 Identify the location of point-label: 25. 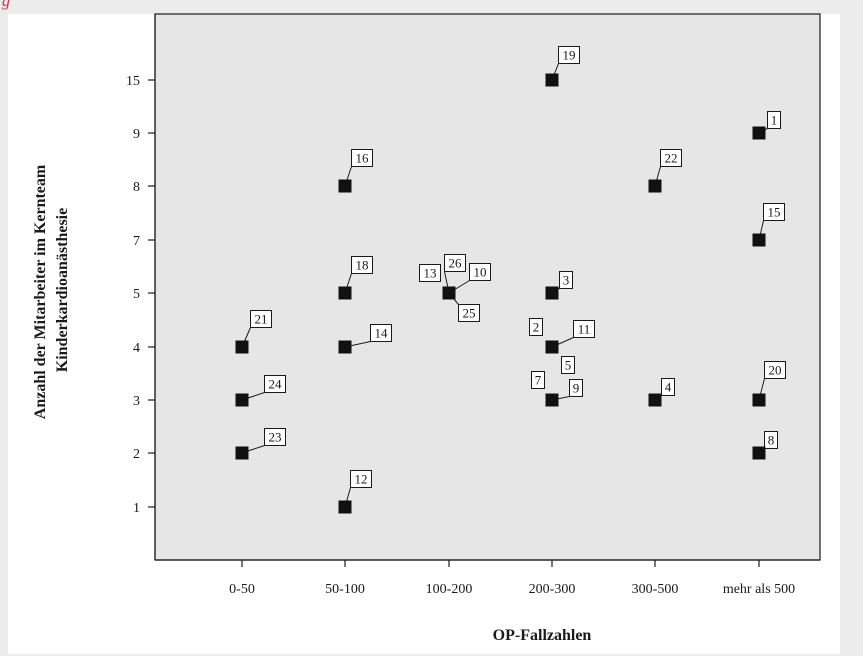
(469, 313).